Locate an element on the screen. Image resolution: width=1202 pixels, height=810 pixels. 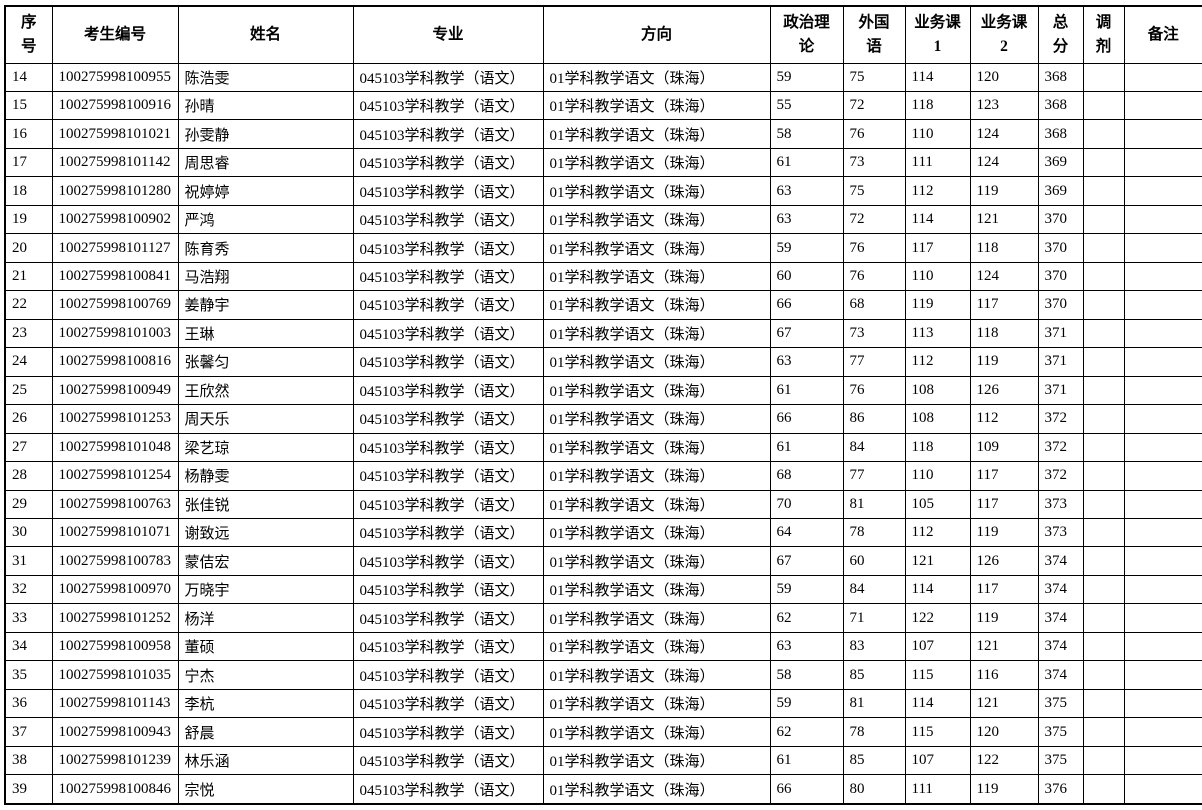
cell-politics: 61 is located at coordinates (806, 162).